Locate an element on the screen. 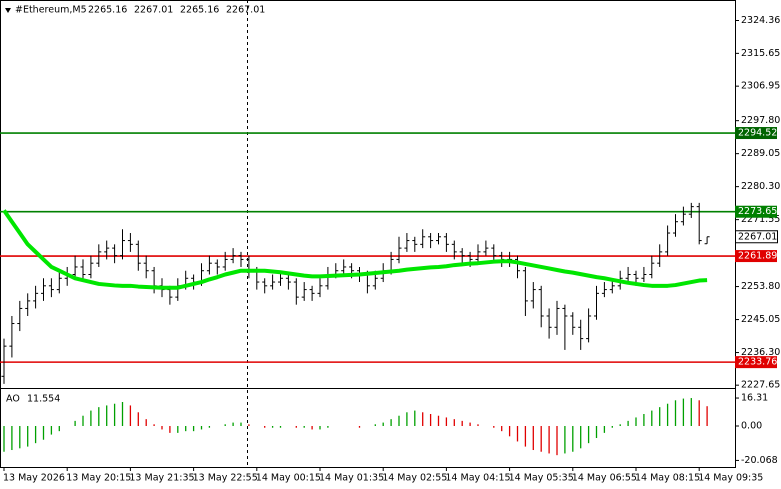  header-close: 2267.01 is located at coordinates (245, 10).